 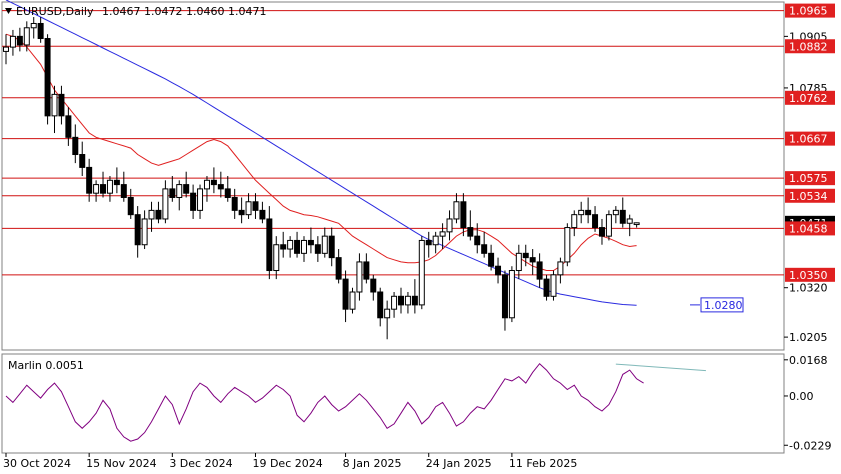 I want to click on indicator-tick-label: 0.0168, so click(x=808, y=360).